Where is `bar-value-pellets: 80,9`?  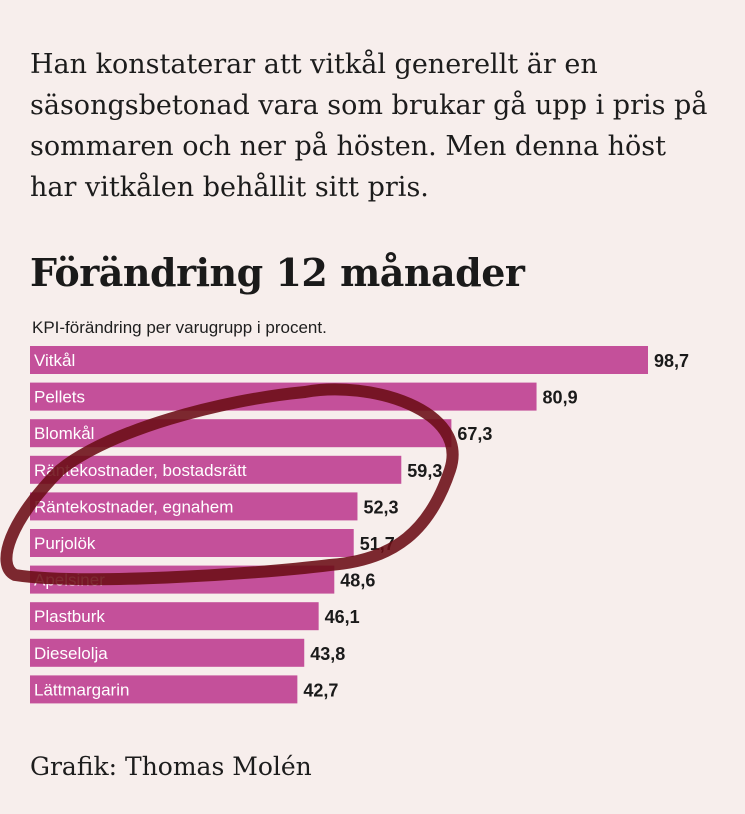
bar-value-pellets: 80,9 is located at coordinates (560, 398).